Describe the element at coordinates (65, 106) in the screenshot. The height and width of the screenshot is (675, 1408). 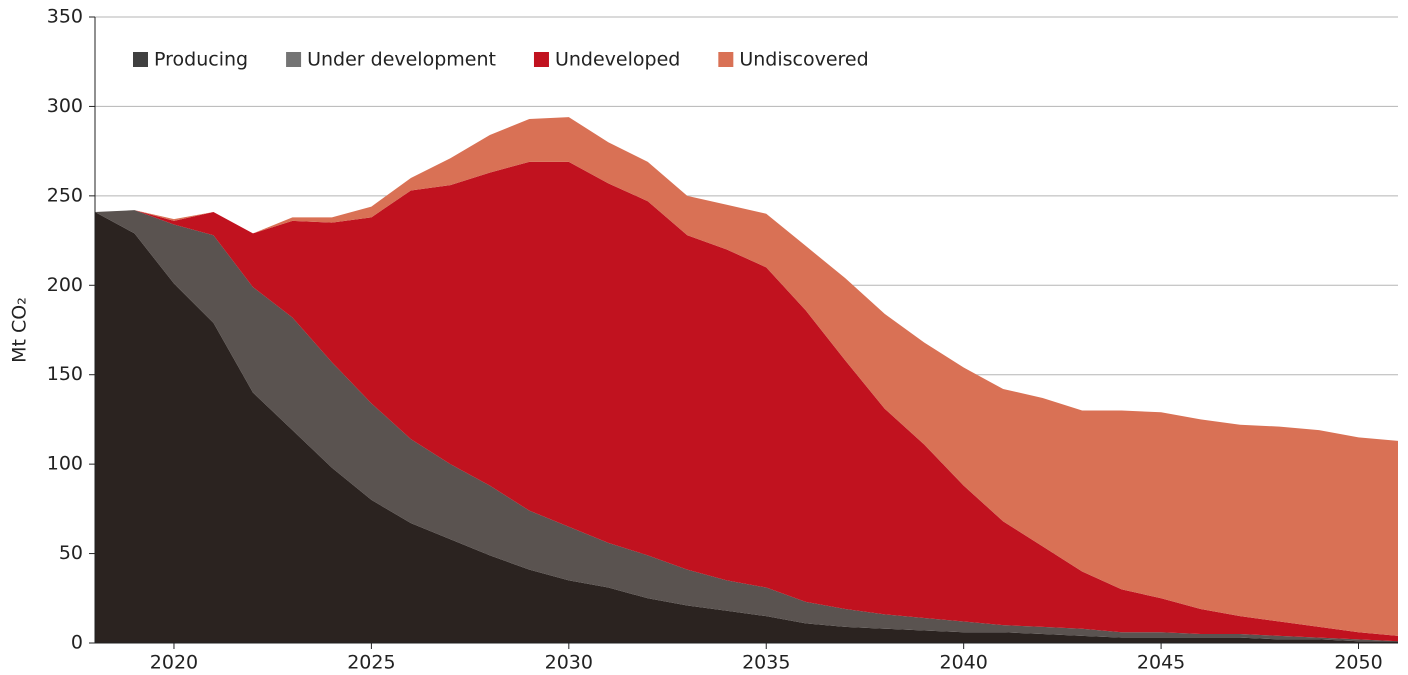
I see `y-tick-label: 300` at that location.